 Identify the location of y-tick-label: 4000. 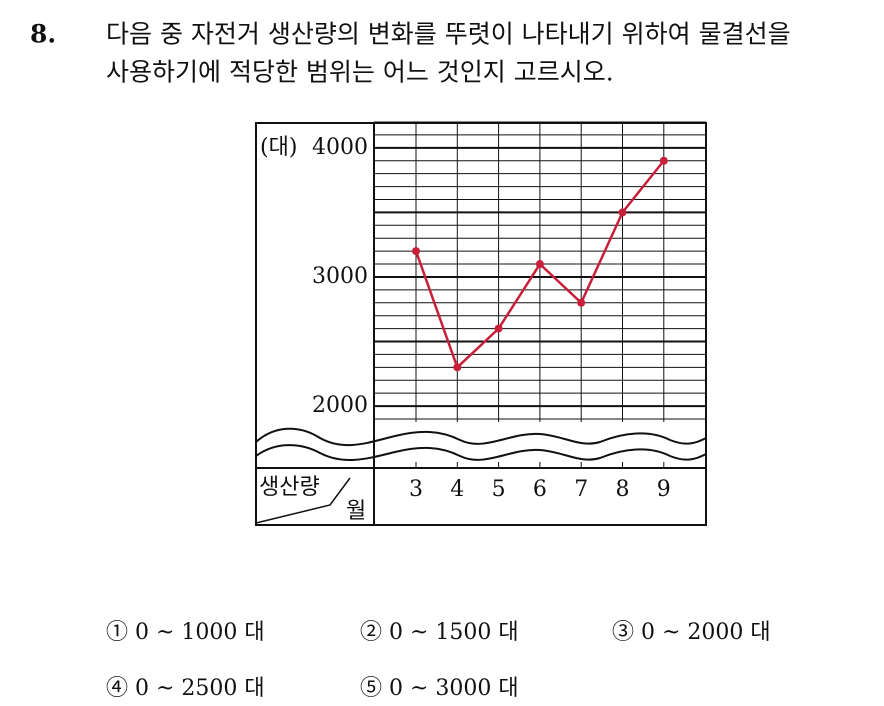
(340, 147).